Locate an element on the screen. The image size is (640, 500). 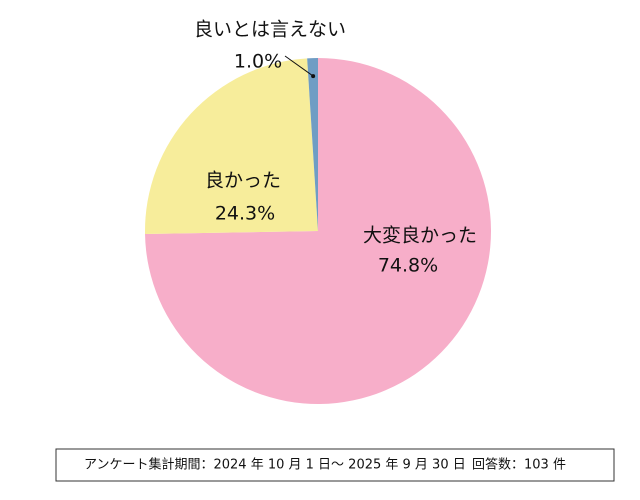
footer-responses: 回答数：103 件 is located at coordinates (519, 465).